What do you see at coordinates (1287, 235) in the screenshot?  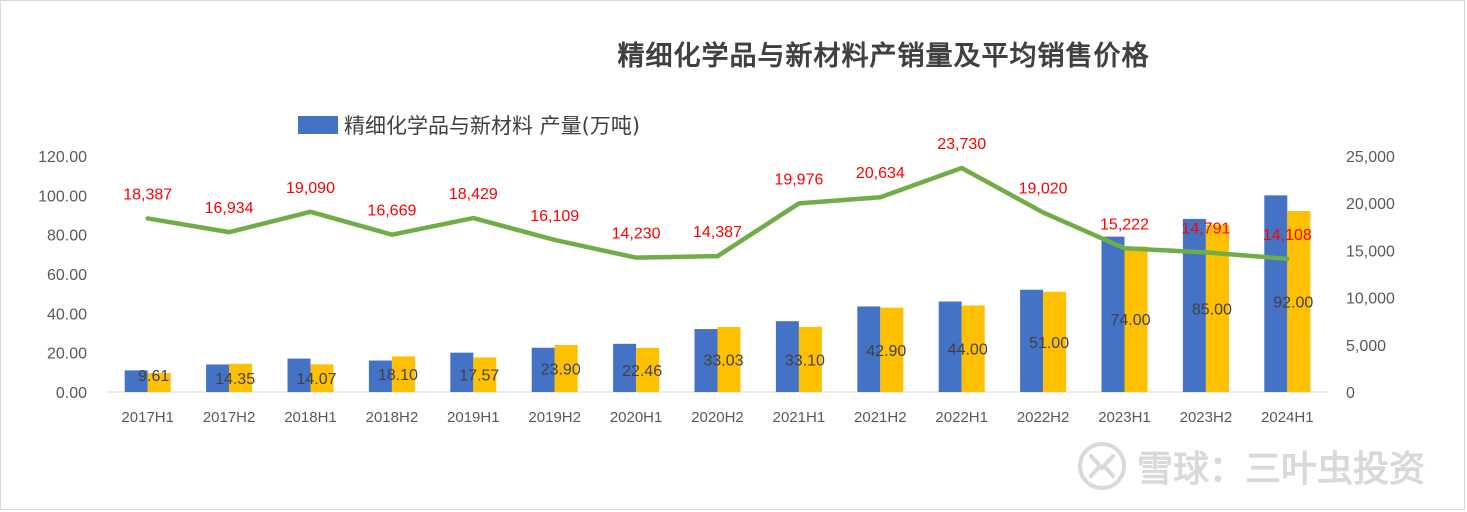 I see `line-data-label: 14,108` at bounding box center [1287, 235].